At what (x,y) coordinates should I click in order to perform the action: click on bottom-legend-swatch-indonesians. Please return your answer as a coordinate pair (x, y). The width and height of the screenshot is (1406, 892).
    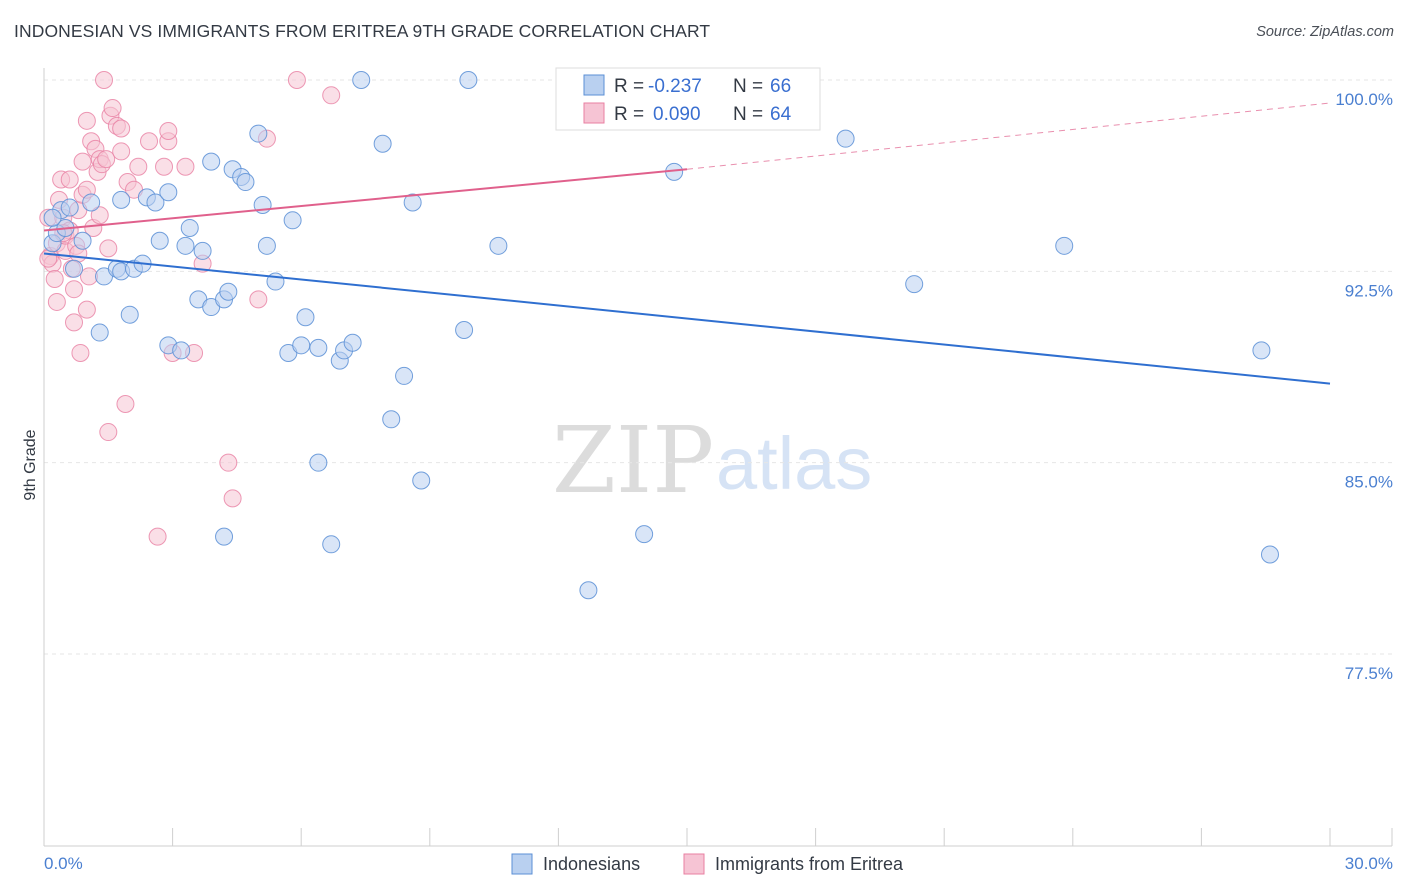
    Looking at the image, I should click on (522, 864).